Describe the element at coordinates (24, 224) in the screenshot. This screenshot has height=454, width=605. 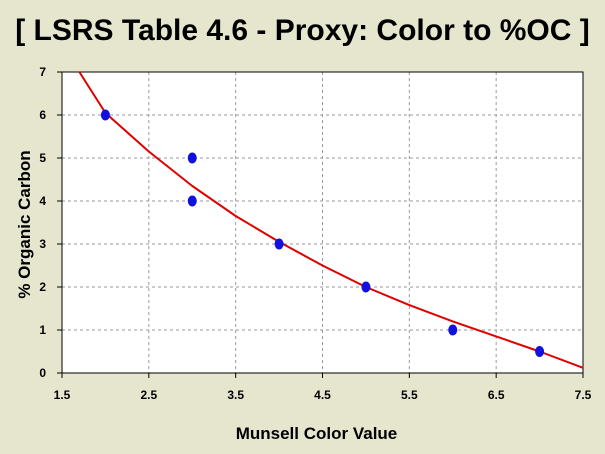
I see `y-axis-label: % Organic Carbon` at that location.